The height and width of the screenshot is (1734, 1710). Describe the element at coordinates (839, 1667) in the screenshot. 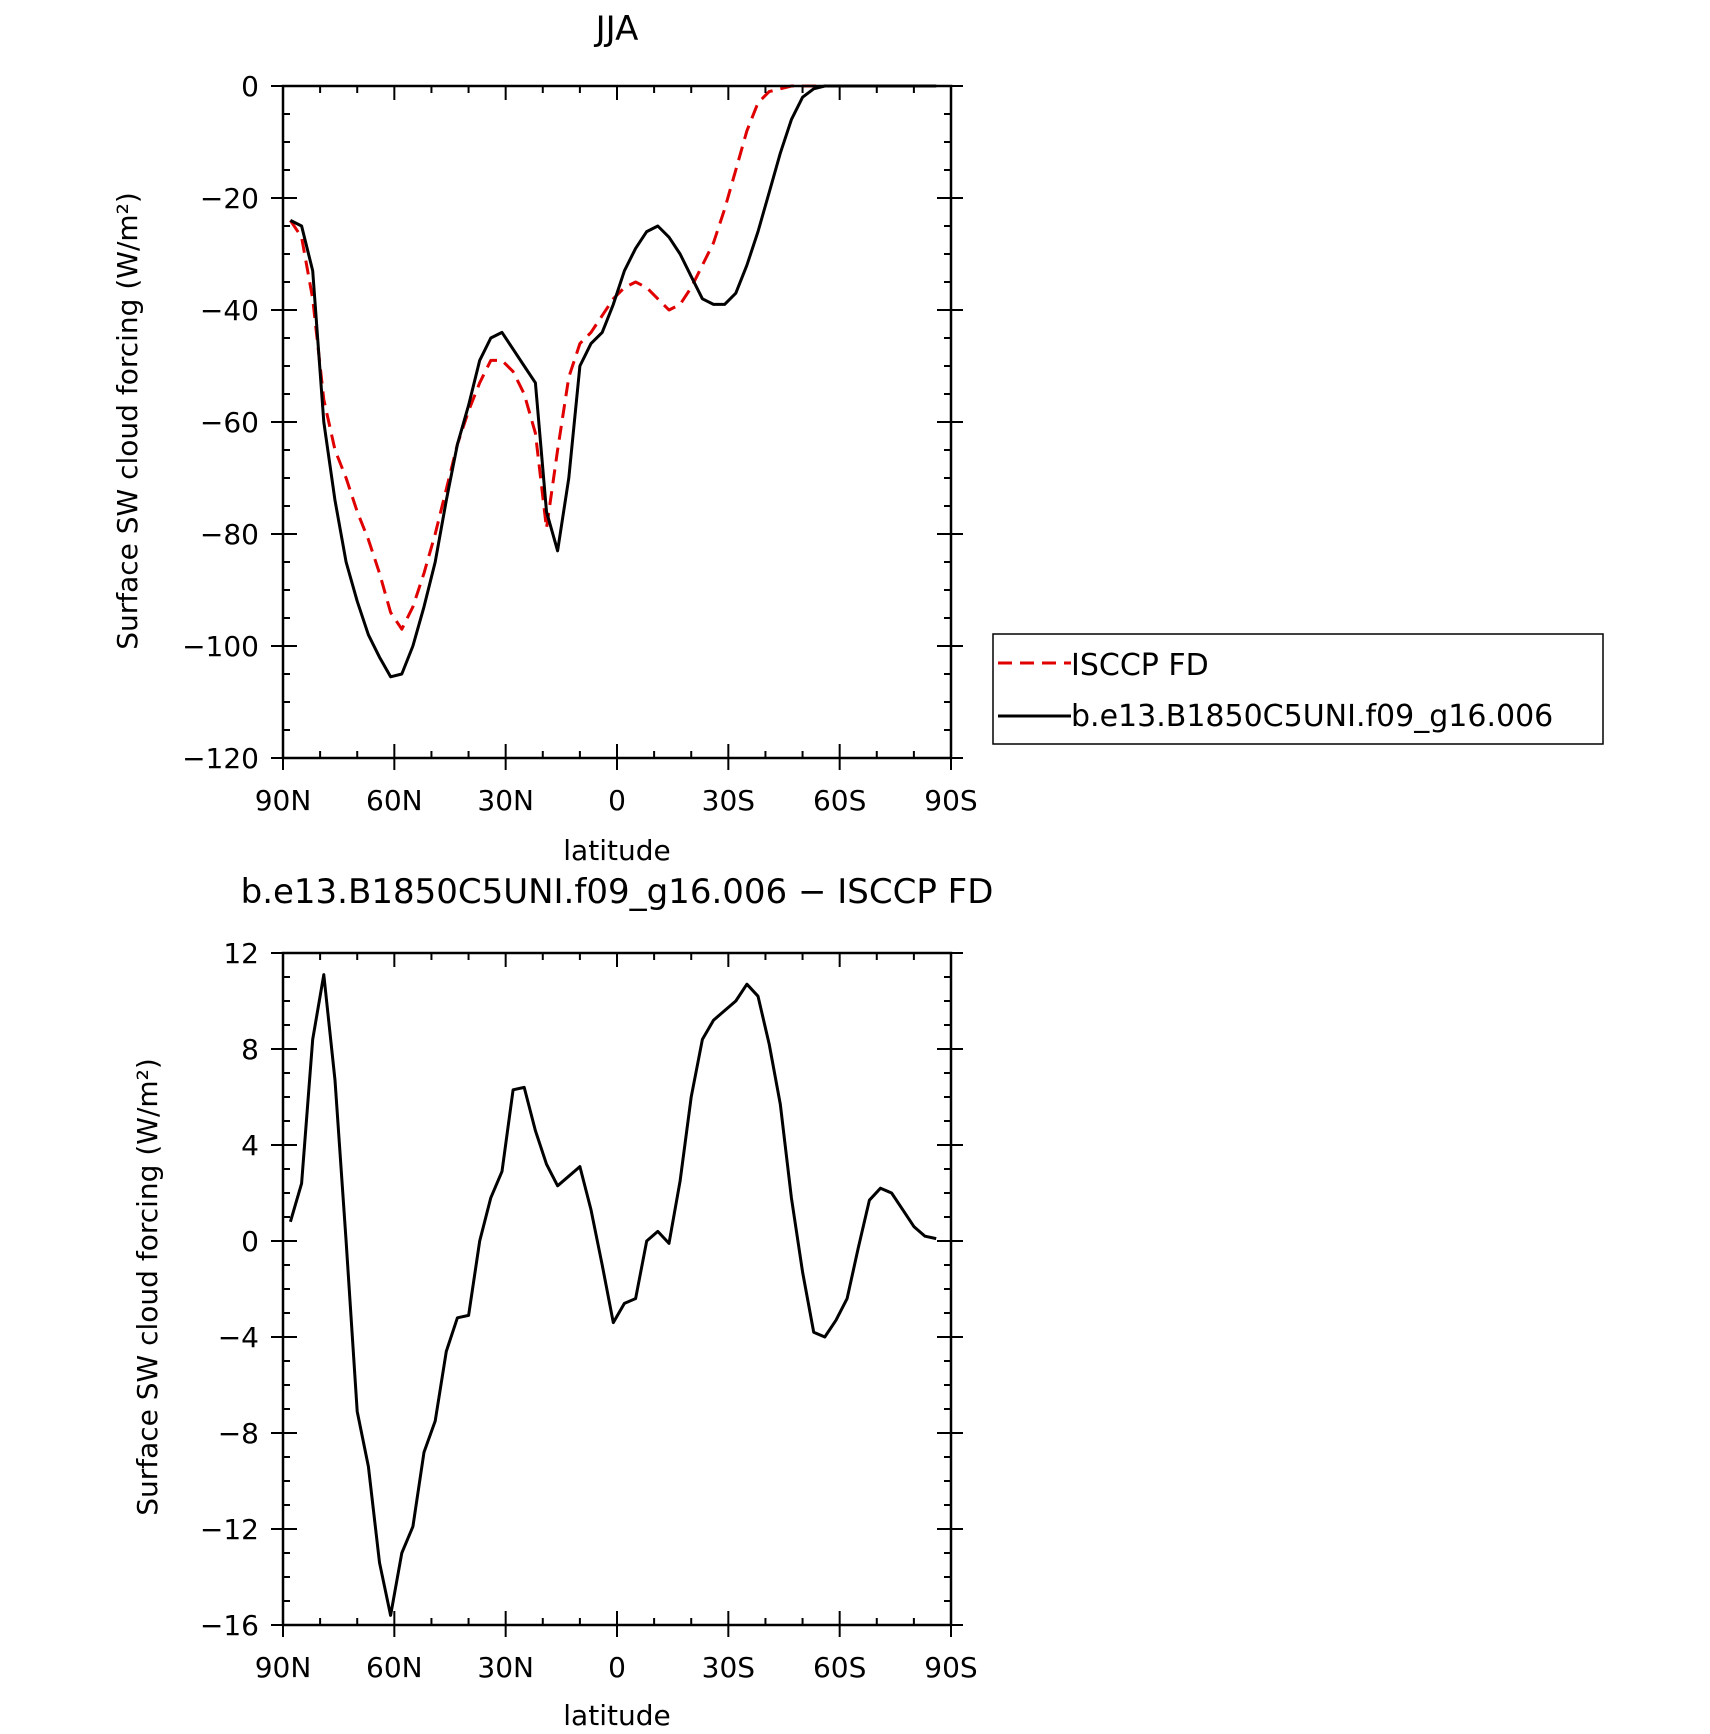

I see `bottom-x-tick-label: 60S` at that location.